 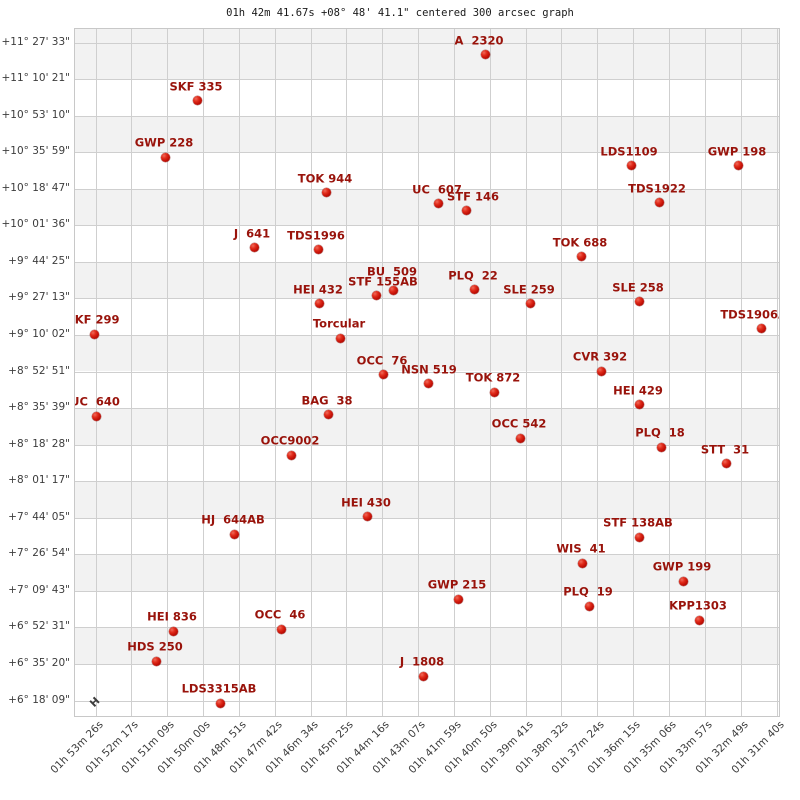 What do you see at coordinates (629, 151) in the screenshot?
I see `data-point-label: LDS1109` at bounding box center [629, 151].